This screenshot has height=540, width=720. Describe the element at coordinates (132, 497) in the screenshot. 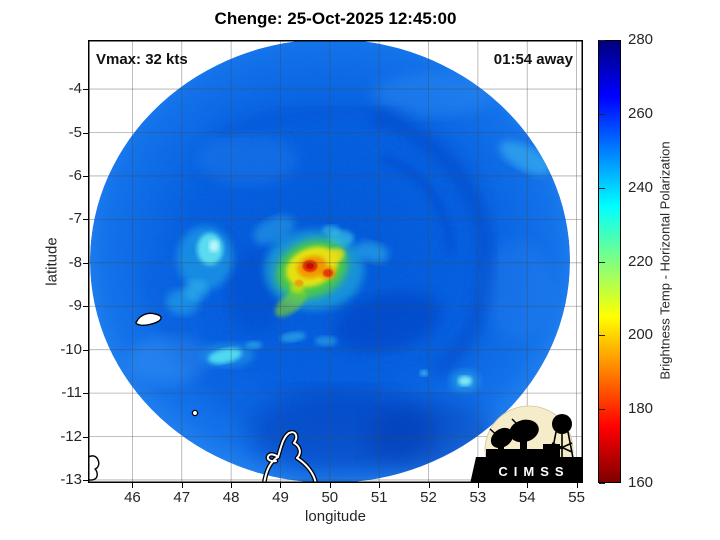

I see `x-tick-label: 46` at that location.